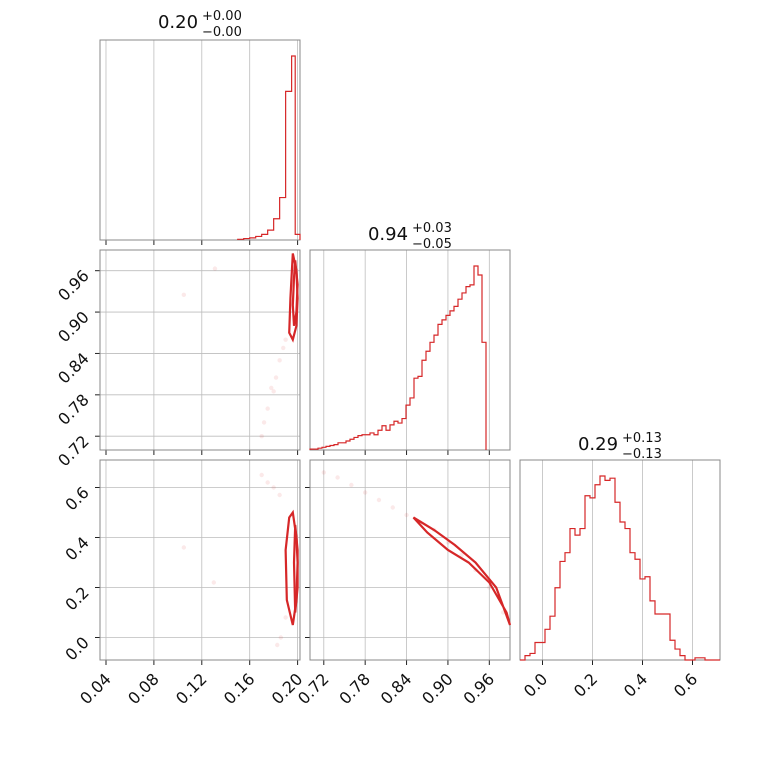  What do you see at coordinates (178, 22) in the screenshot?
I see `panel-title-1: 0.20` at bounding box center [178, 22].